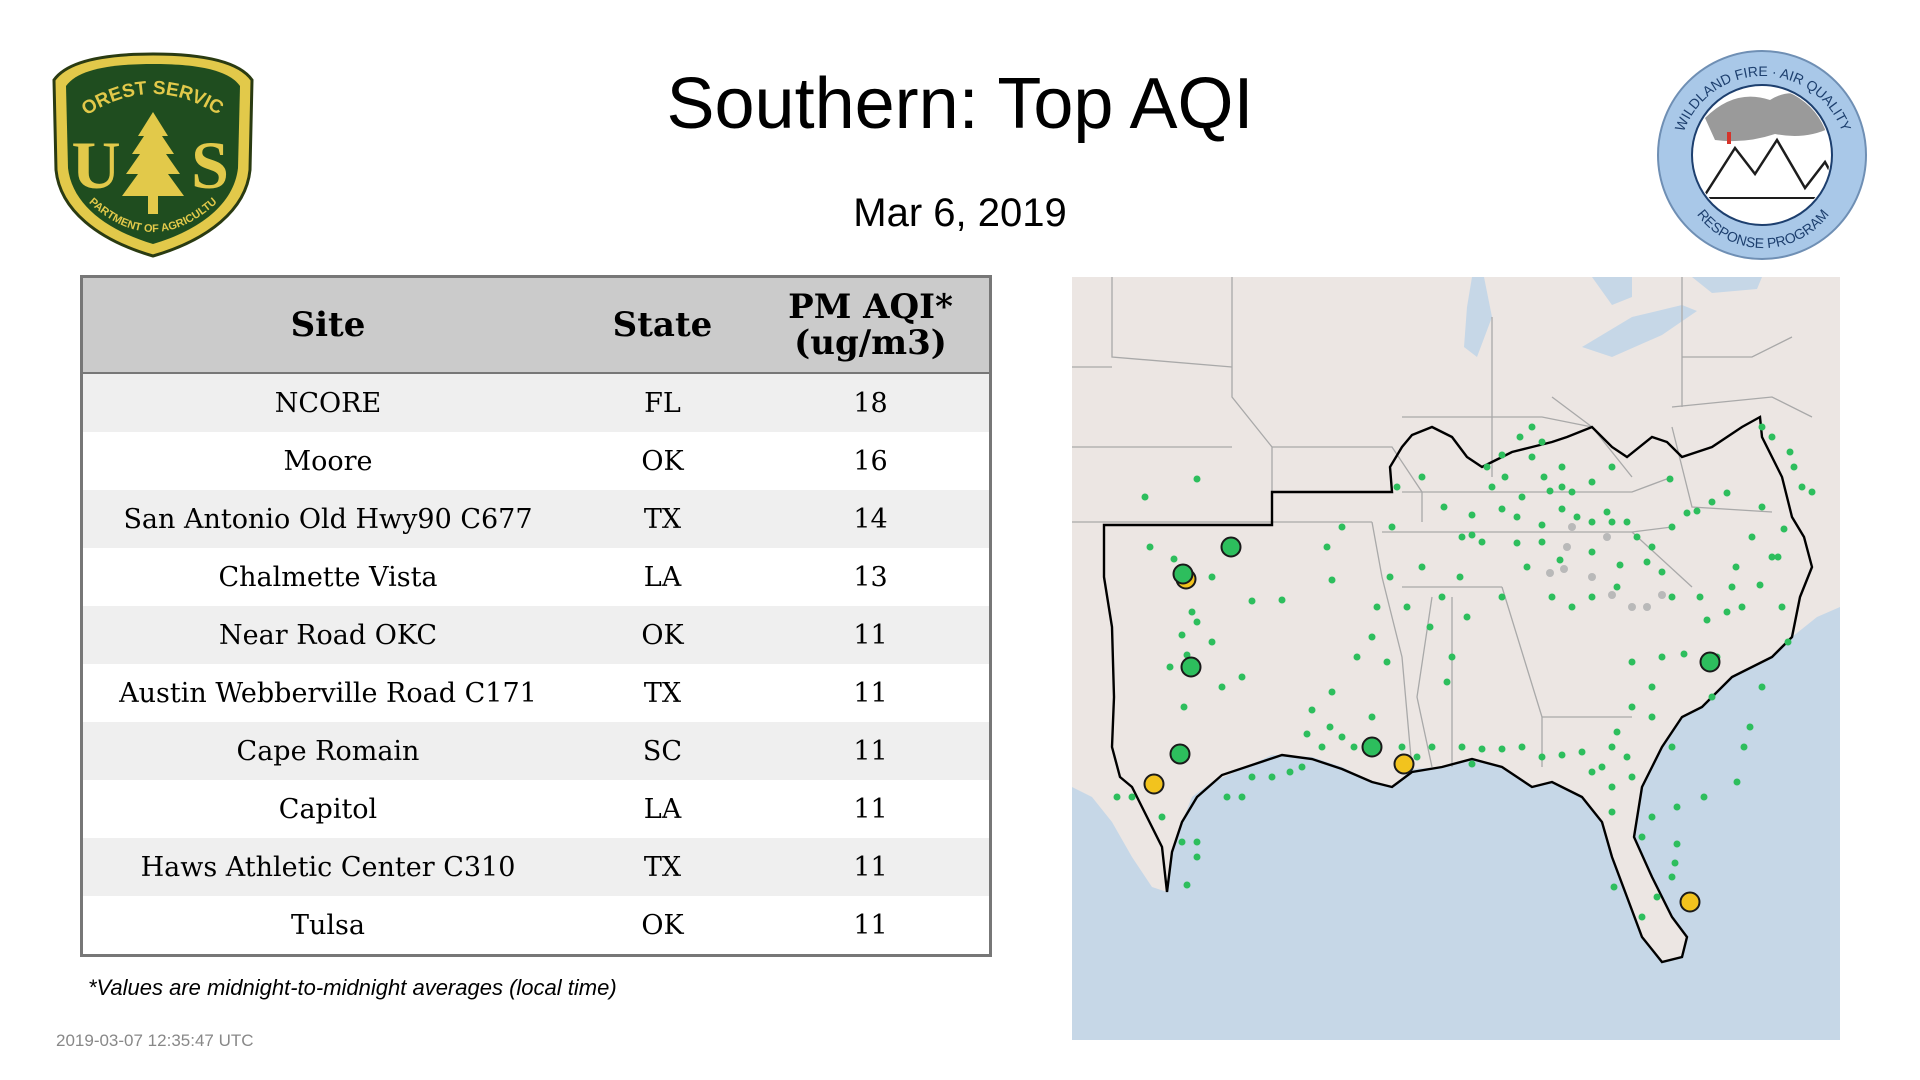  I want to click on map-site-top-aqi-moderate, so click(1154, 784).